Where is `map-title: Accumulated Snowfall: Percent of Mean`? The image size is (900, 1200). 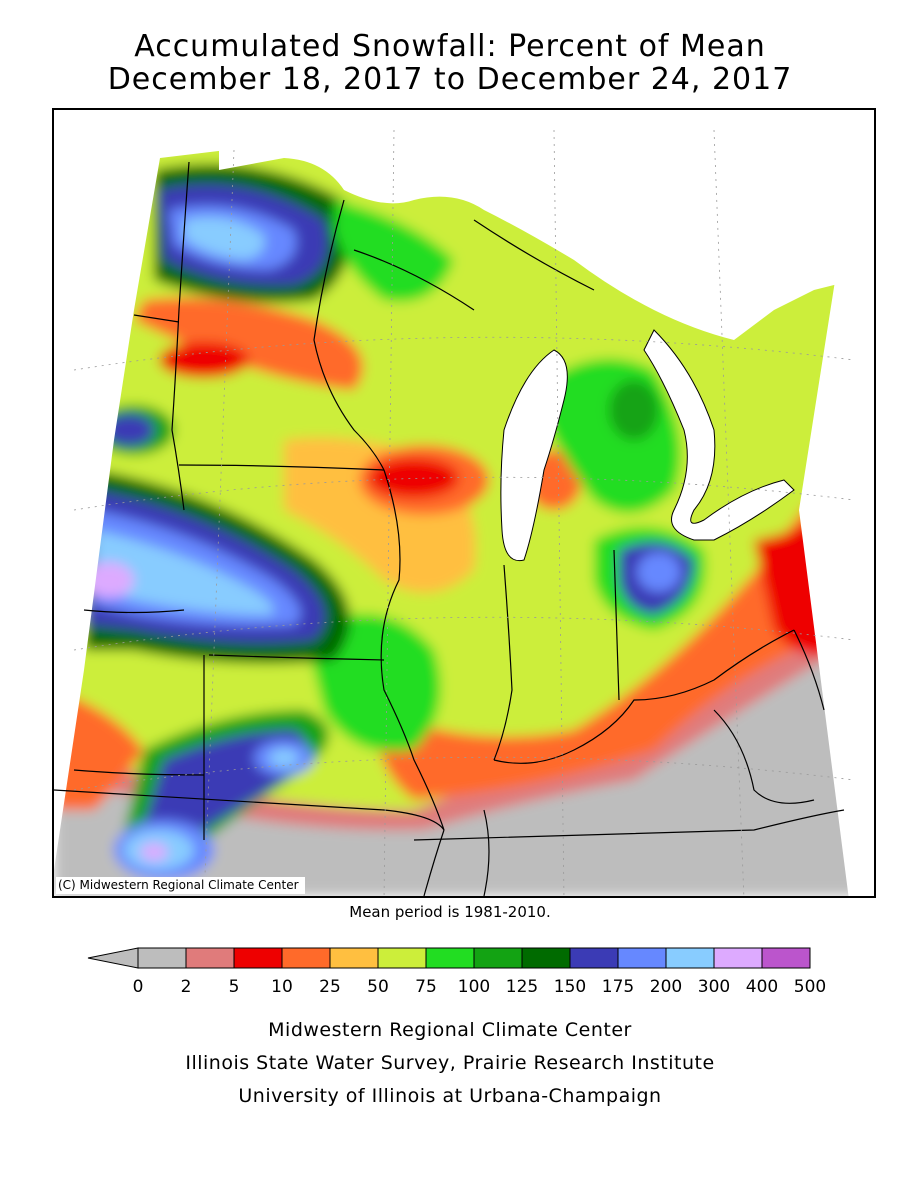 map-title: Accumulated Snowfall: Percent of Mean is located at coordinates (450, 46).